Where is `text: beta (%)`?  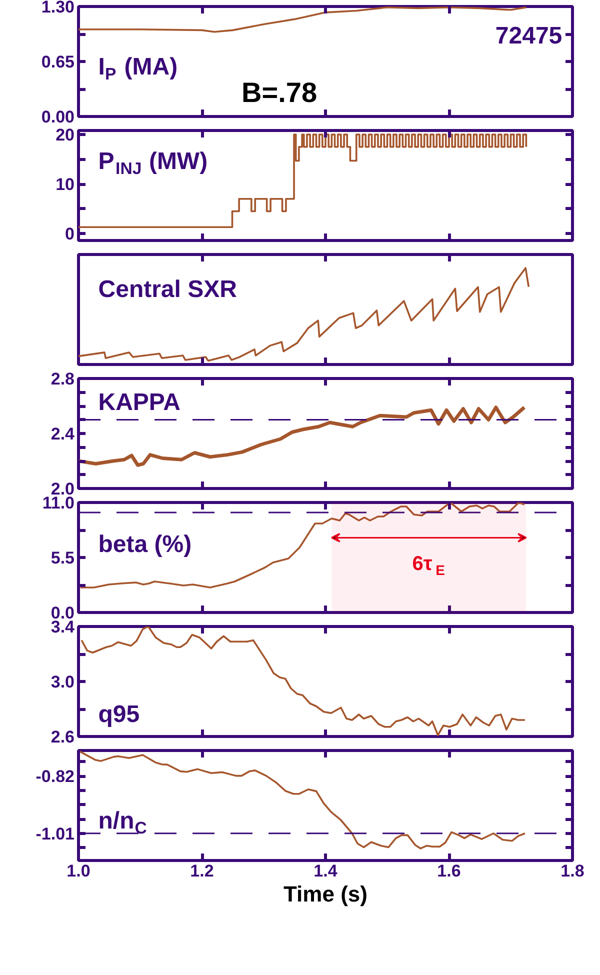 text: beta (%) is located at coordinates (145, 544).